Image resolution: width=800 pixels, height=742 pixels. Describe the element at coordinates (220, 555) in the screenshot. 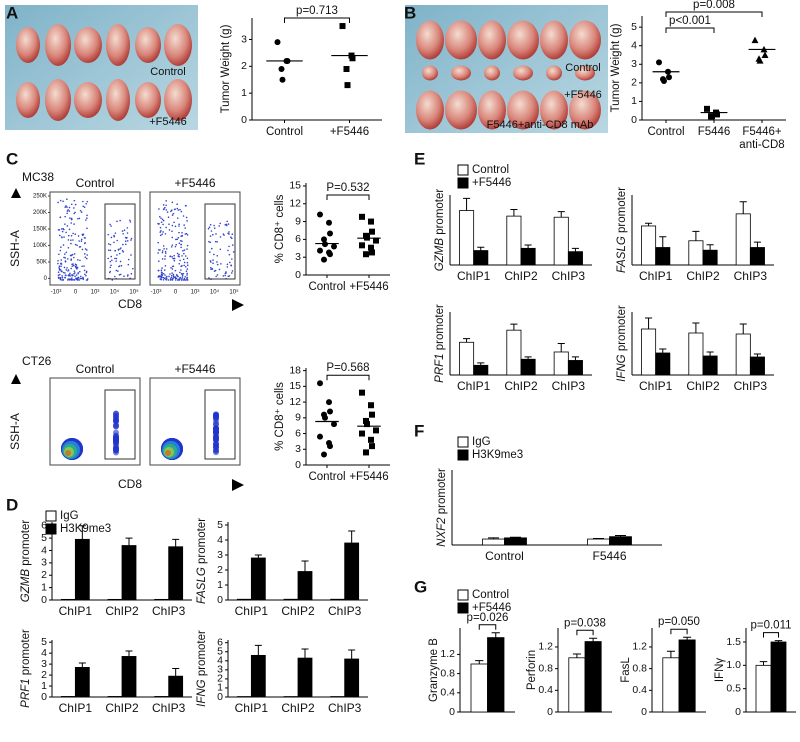

I see `y-tick-label: 3` at that location.